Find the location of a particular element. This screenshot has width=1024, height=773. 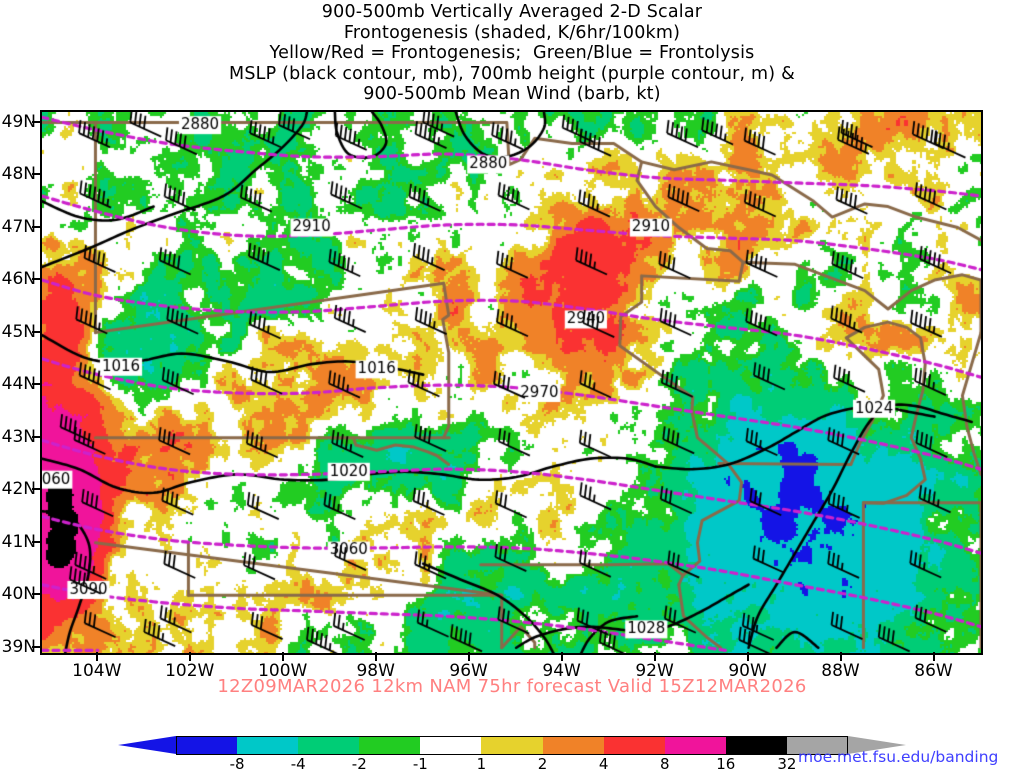

y-axis-label: 39N is located at coordinates (18, 646).